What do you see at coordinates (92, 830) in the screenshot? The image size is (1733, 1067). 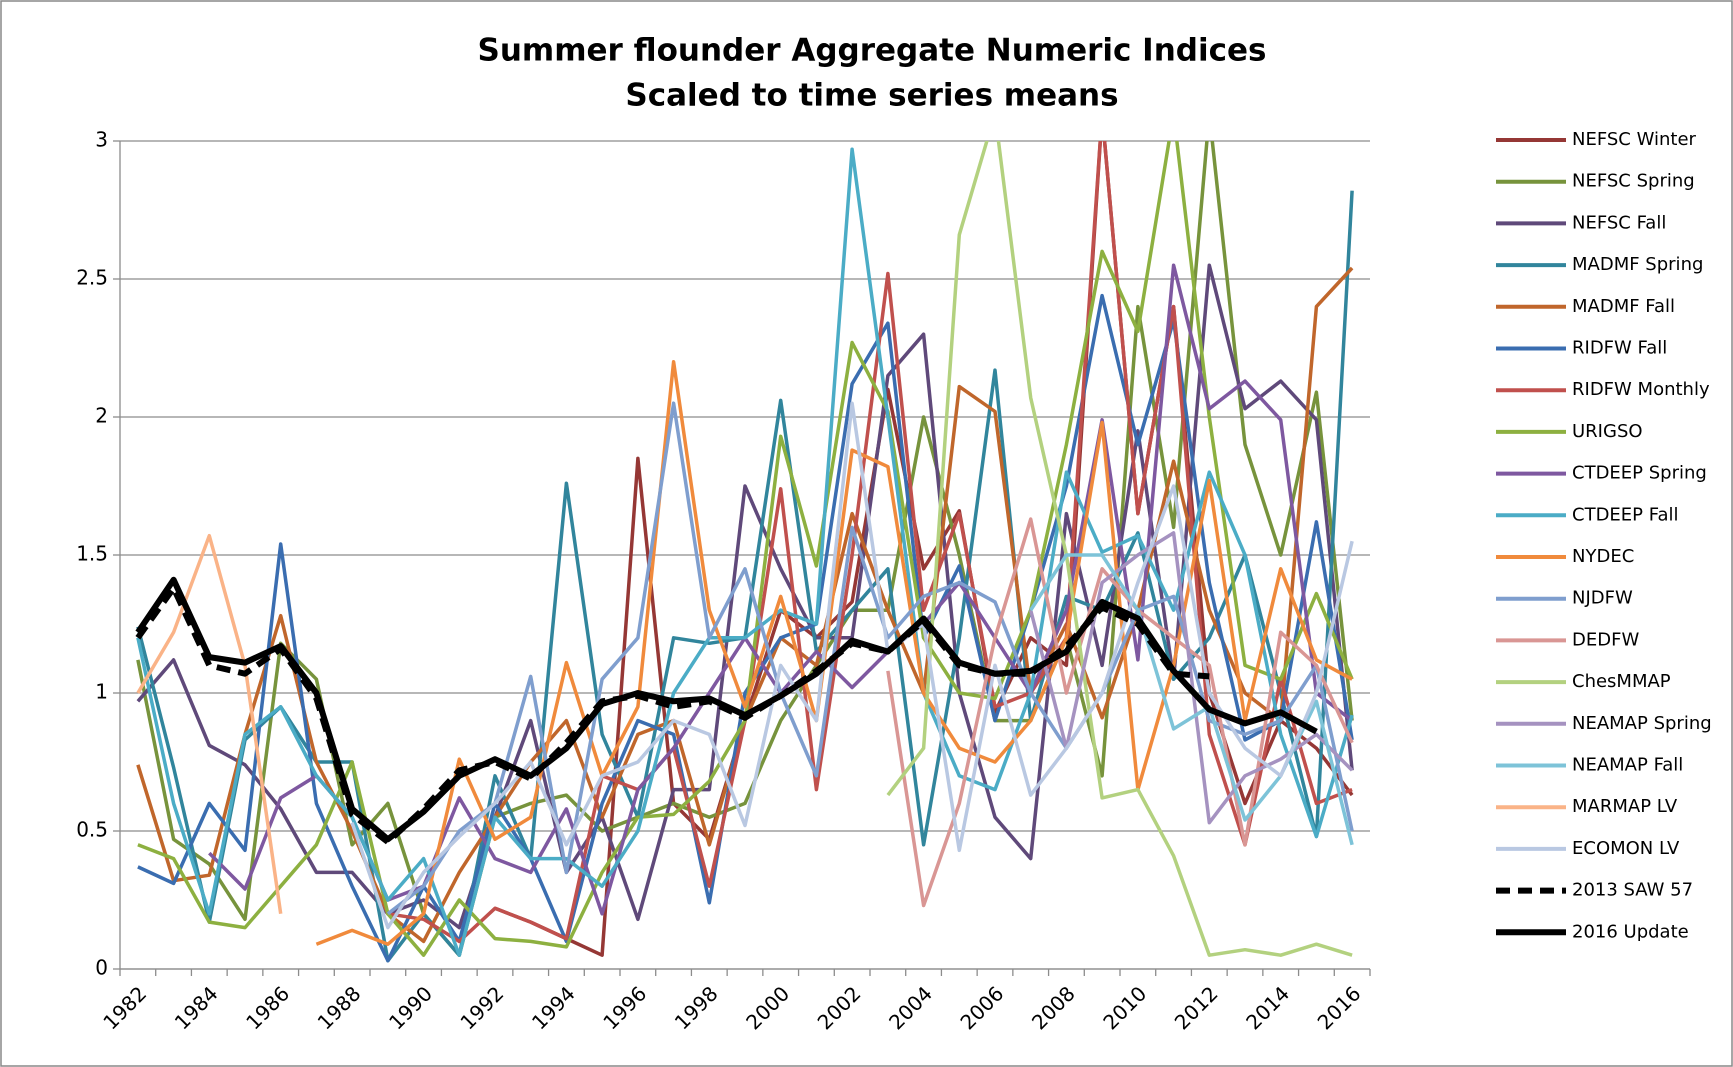 I see `y-tick-label: 0.5` at bounding box center [92, 830].